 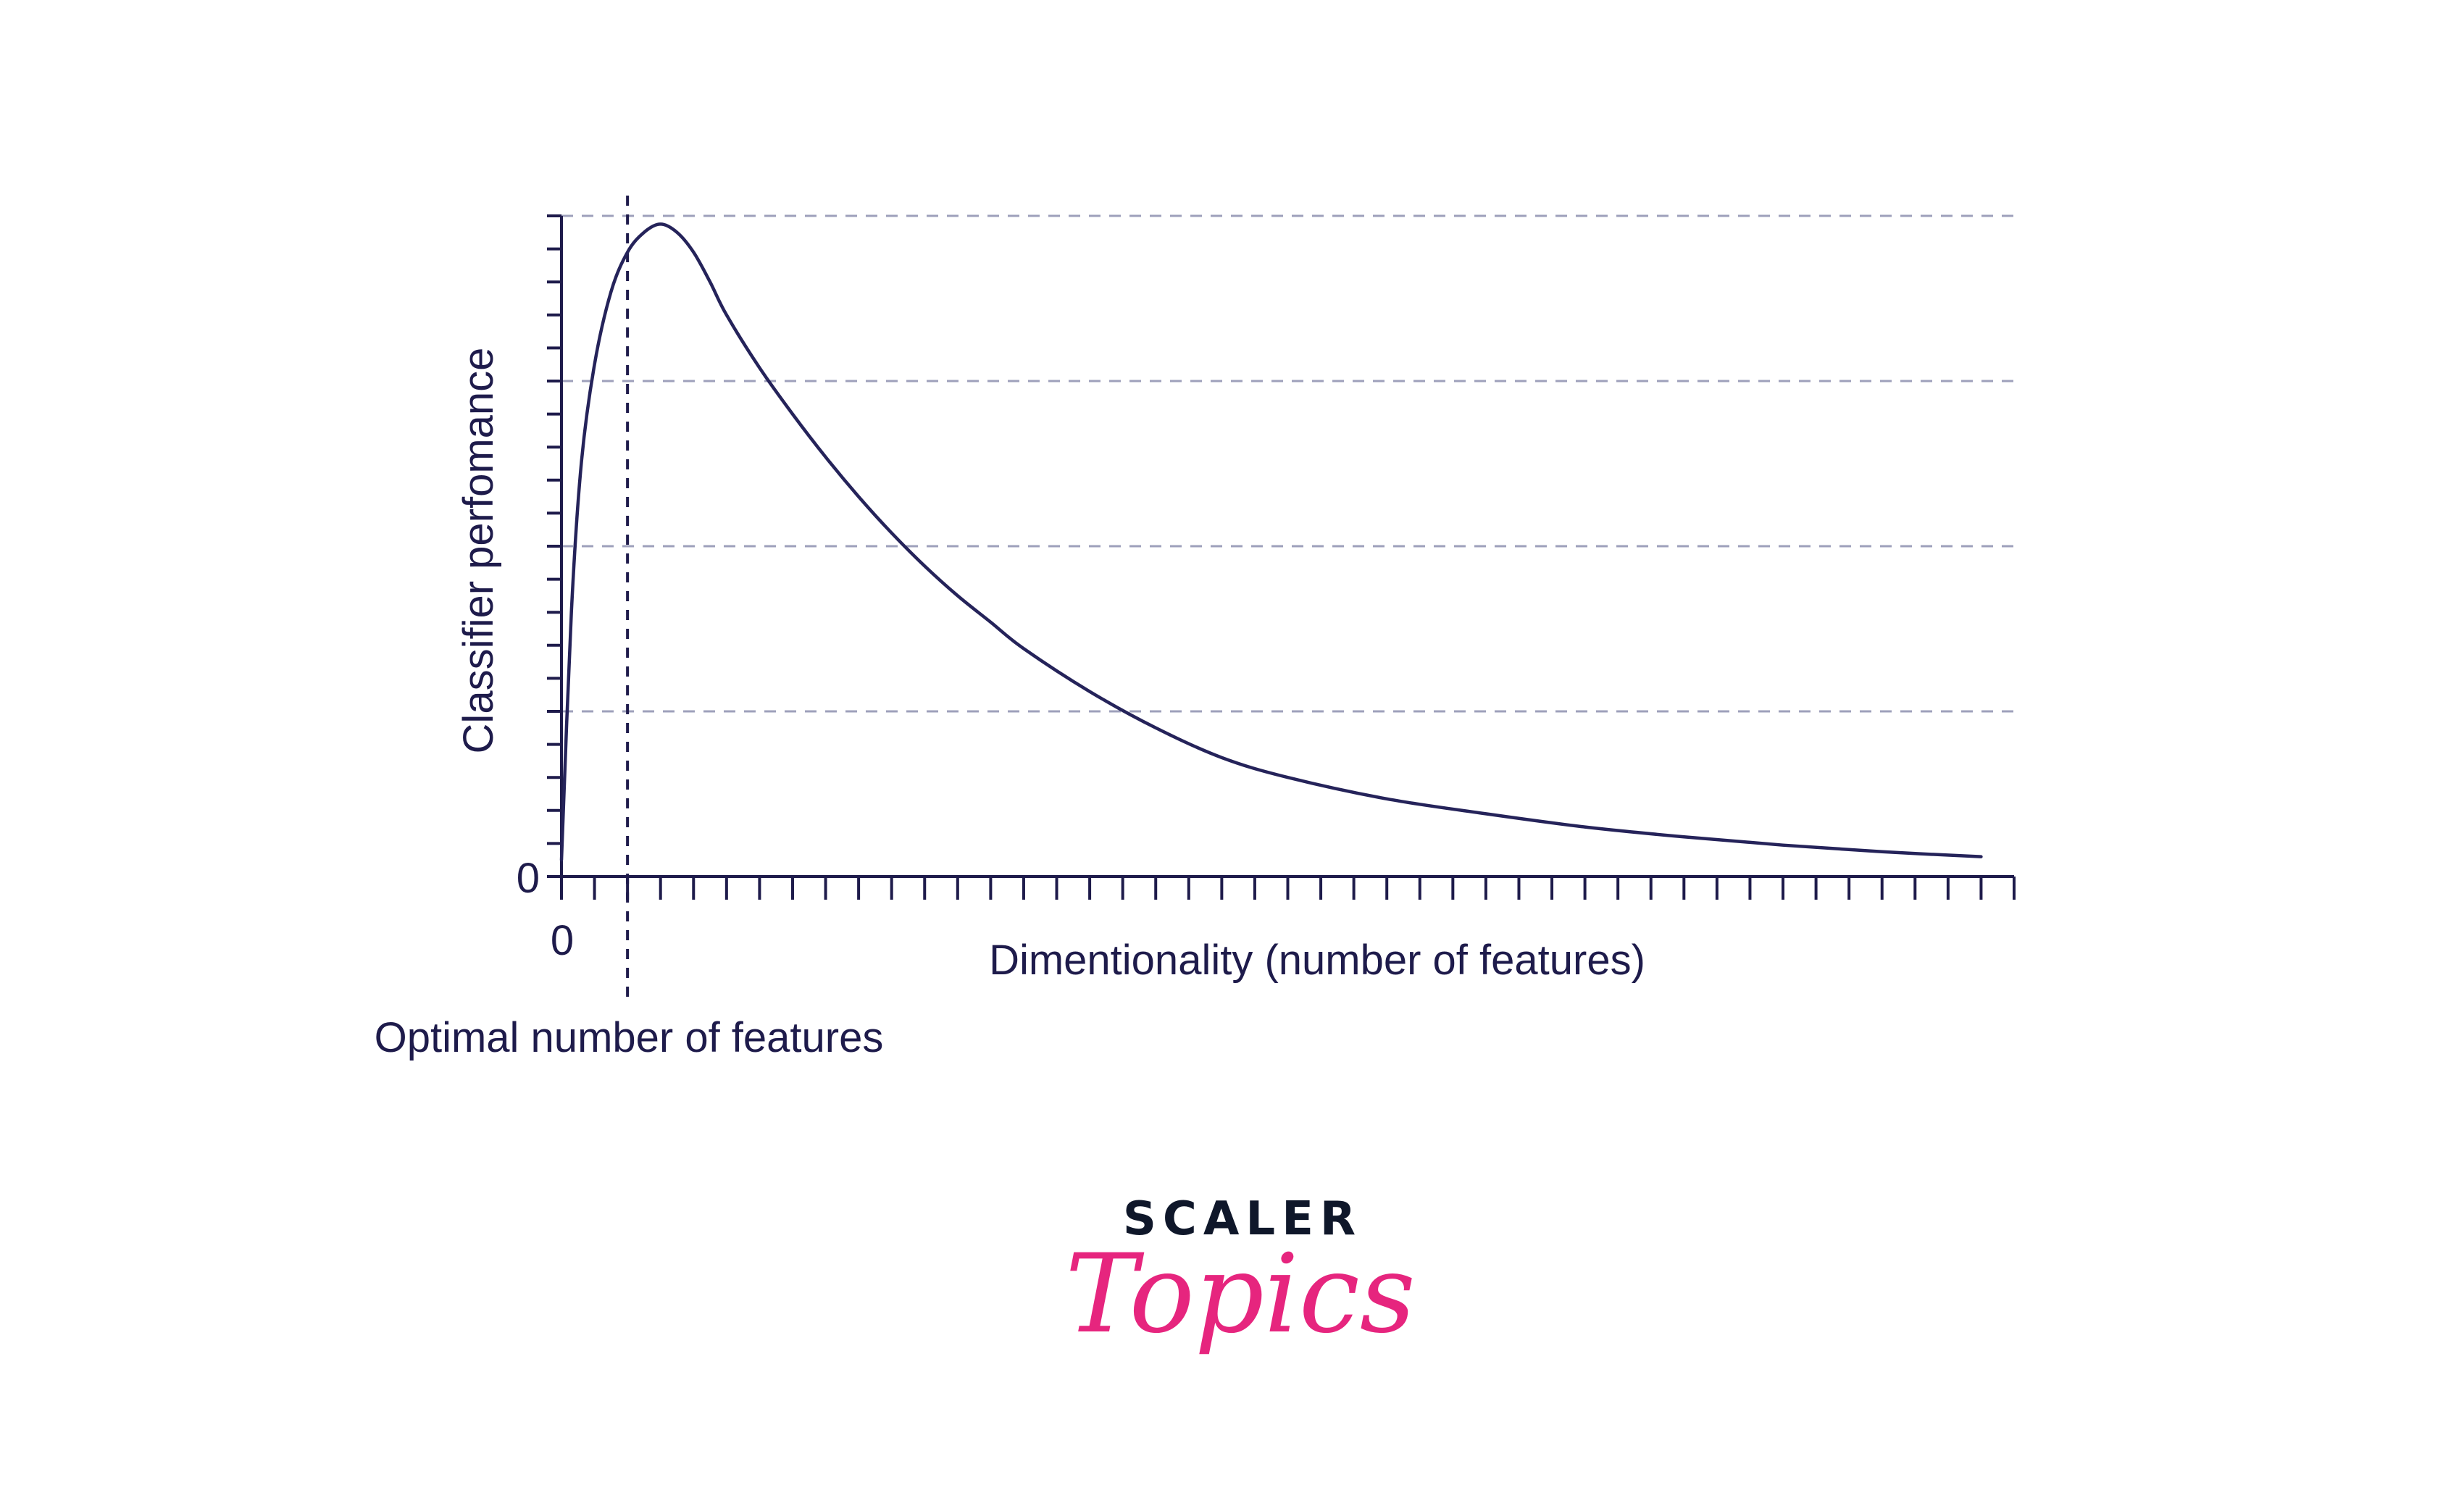 What do you see at coordinates (1240, 1294) in the screenshot?
I see `logo-wordmark-bottom: Topics` at bounding box center [1240, 1294].